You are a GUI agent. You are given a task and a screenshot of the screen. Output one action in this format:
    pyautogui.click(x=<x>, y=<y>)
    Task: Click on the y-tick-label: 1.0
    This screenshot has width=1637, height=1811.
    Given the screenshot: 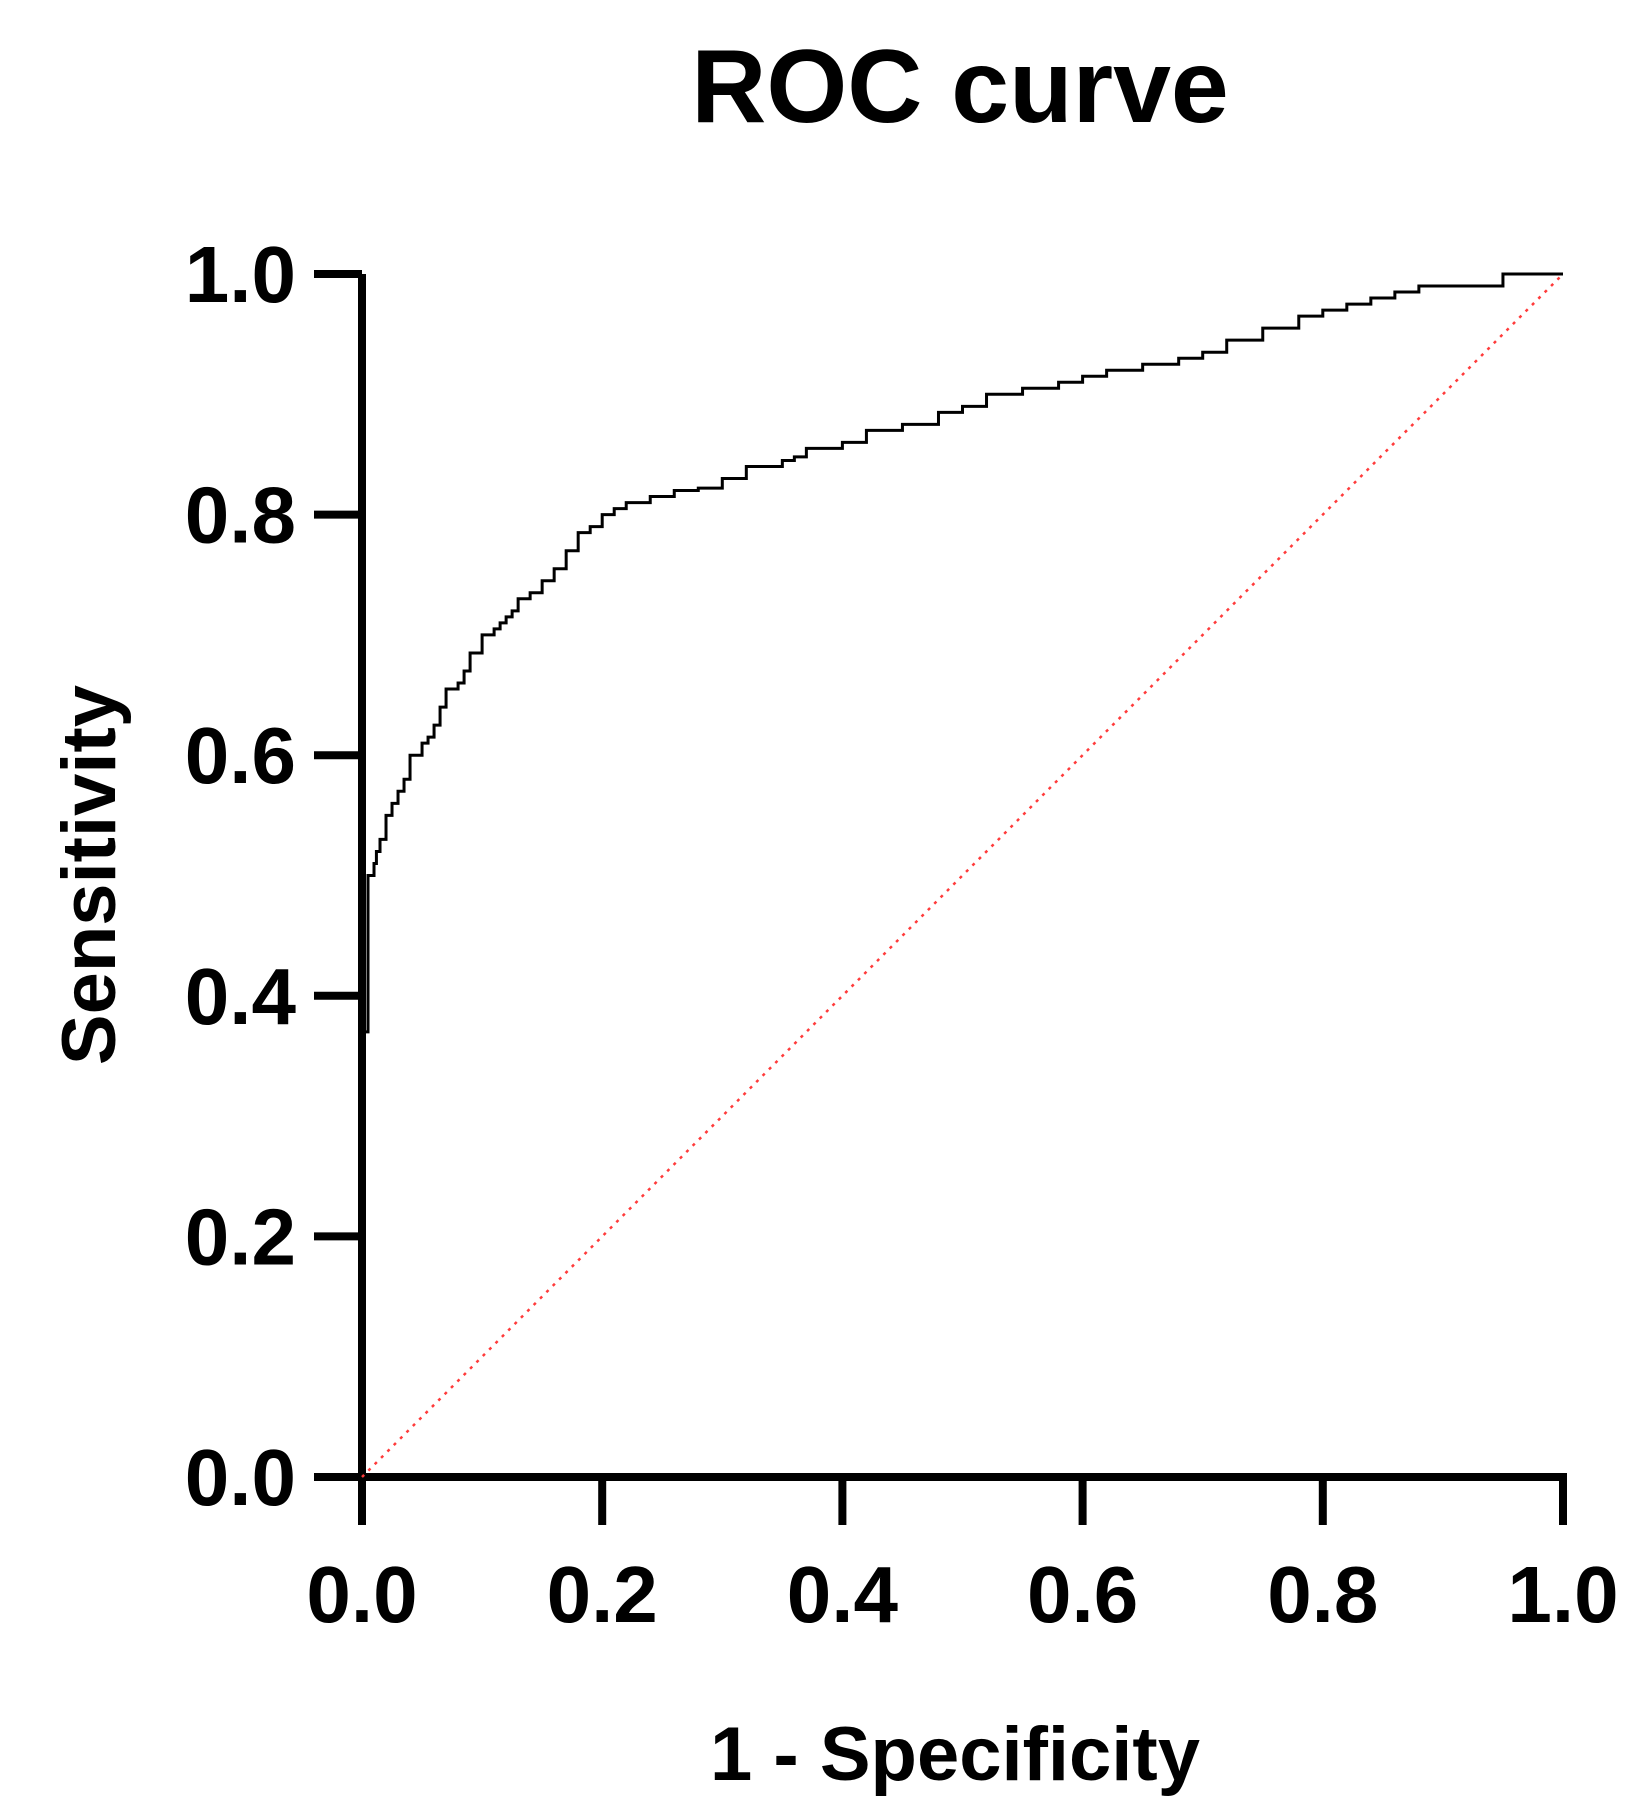 What is the action you would take?
    pyautogui.click(x=240, y=274)
    